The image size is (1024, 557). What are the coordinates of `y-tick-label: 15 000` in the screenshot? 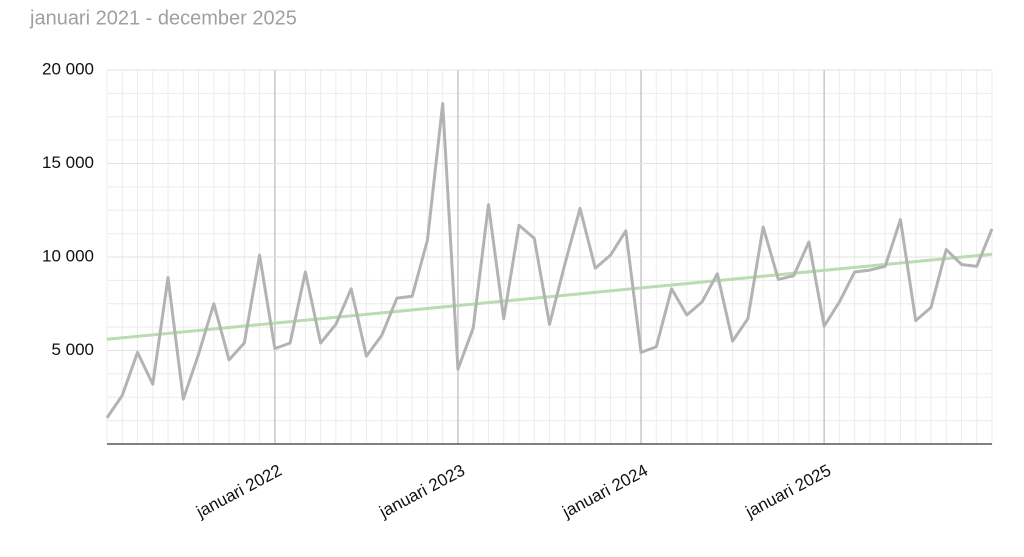 It's located at (68, 162).